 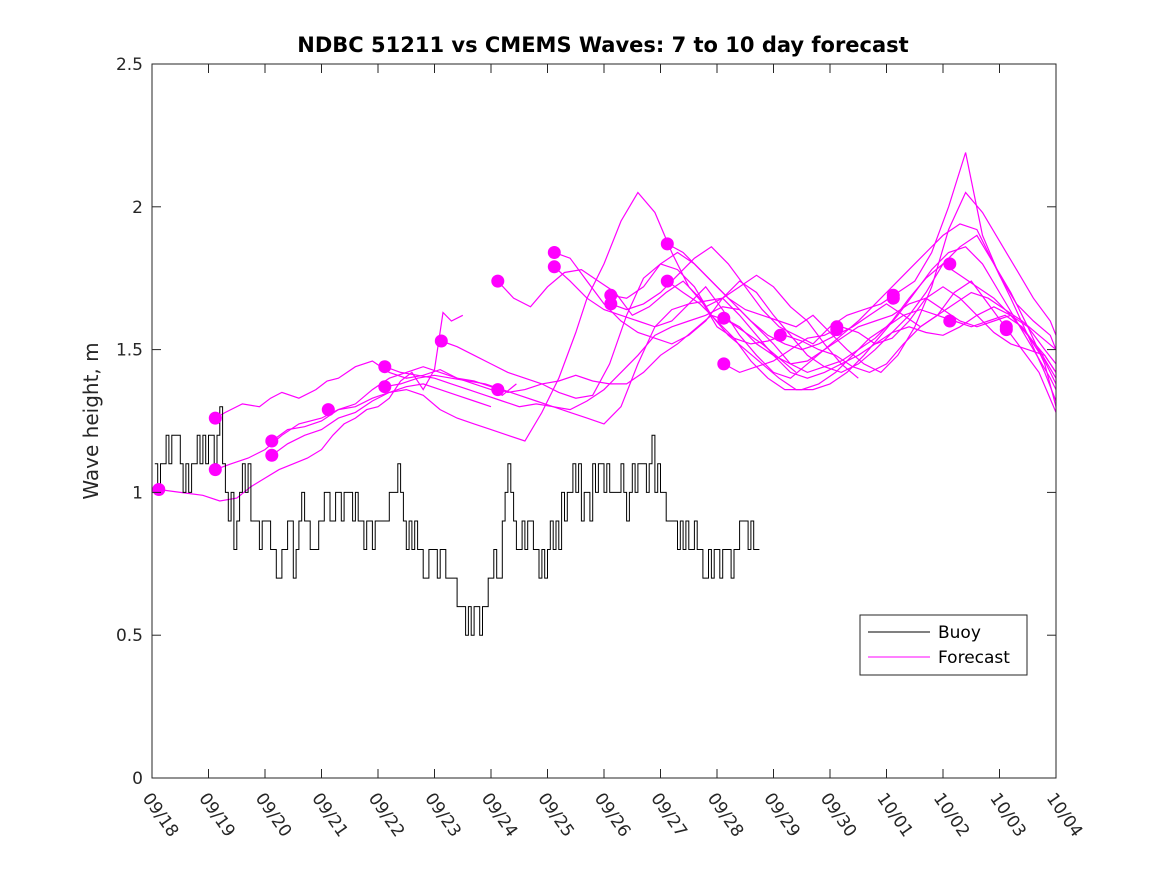 I want to click on y-tick-label: 0.5, so click(x=129, y=636).